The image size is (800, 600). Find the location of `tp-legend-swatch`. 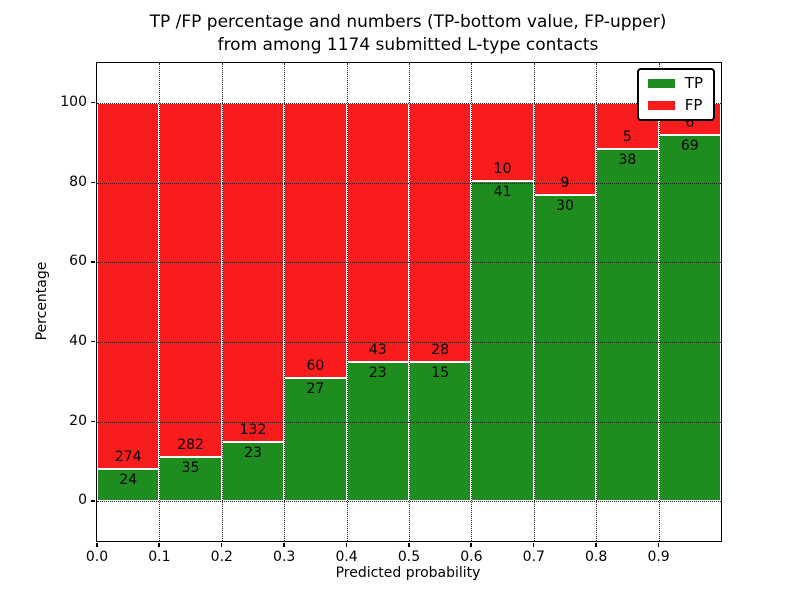

tp-legend-swatch is located at coordinates (661, 83).